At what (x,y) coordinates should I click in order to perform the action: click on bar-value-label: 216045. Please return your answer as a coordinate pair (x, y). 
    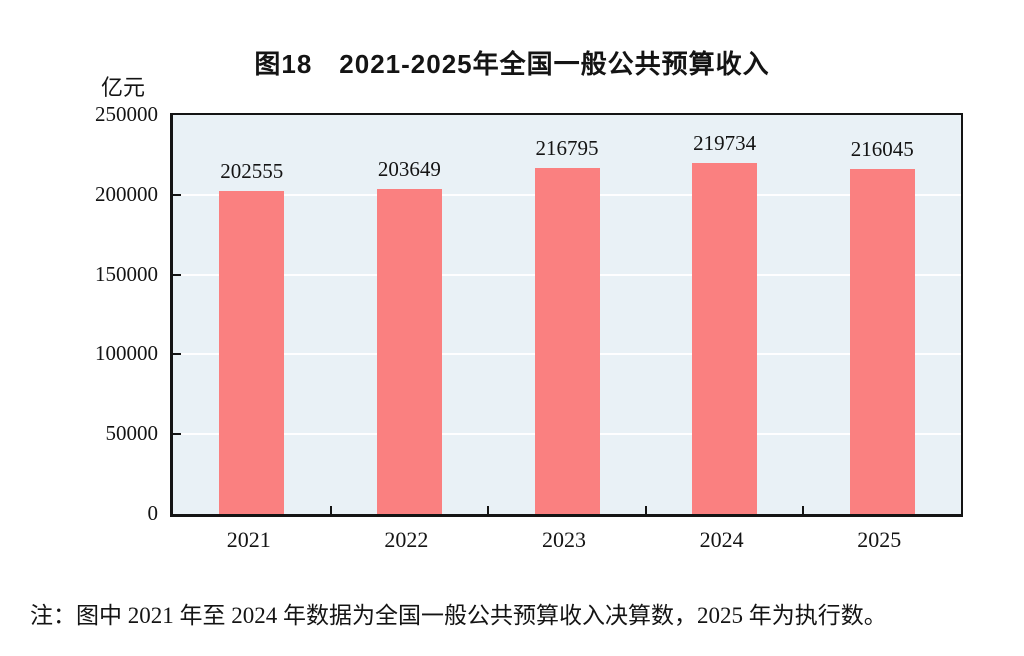
    Looking at the image, I should click on (882, 149).